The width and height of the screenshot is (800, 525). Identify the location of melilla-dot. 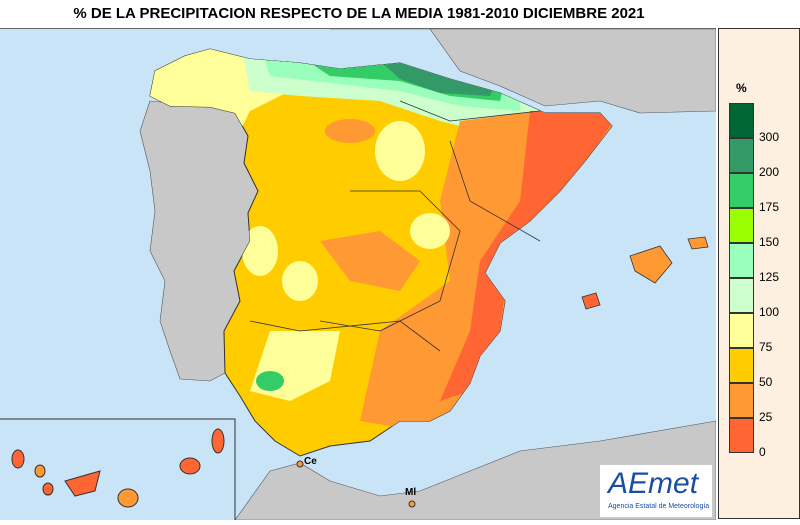
(412, 504).